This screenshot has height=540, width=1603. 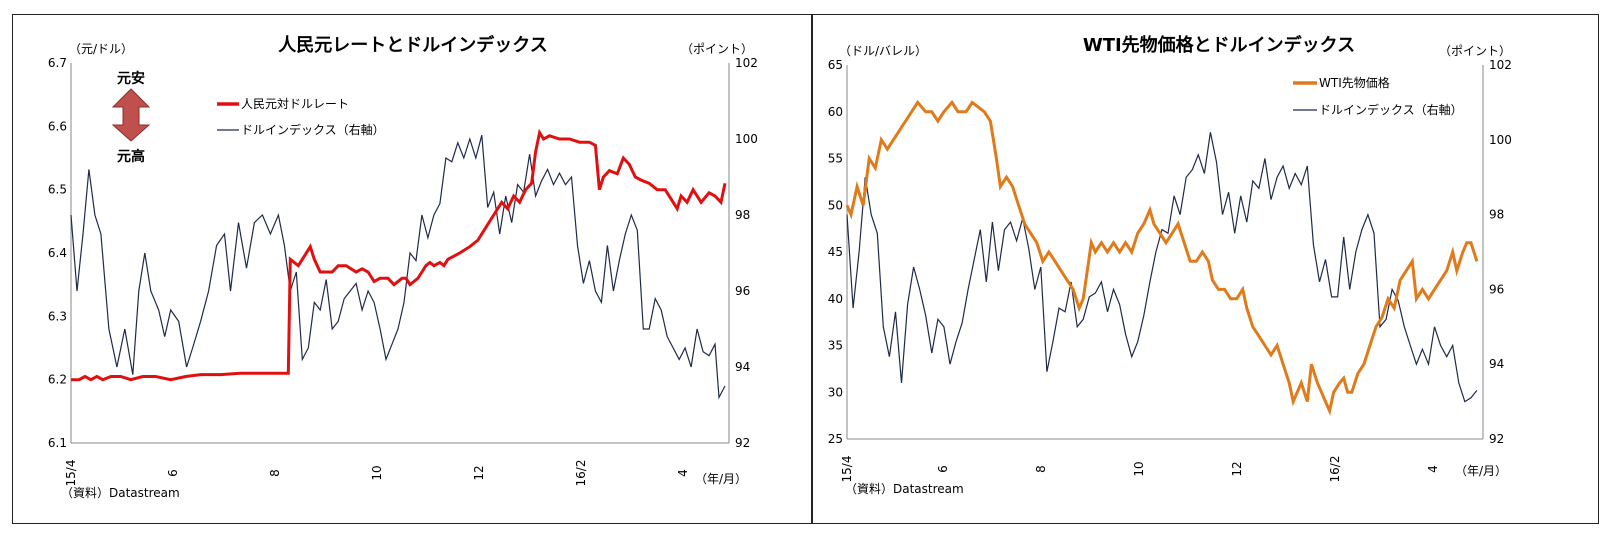 I want to click on chart-title: 人民元レートとドルインデックス, so click(x=412, y=45).